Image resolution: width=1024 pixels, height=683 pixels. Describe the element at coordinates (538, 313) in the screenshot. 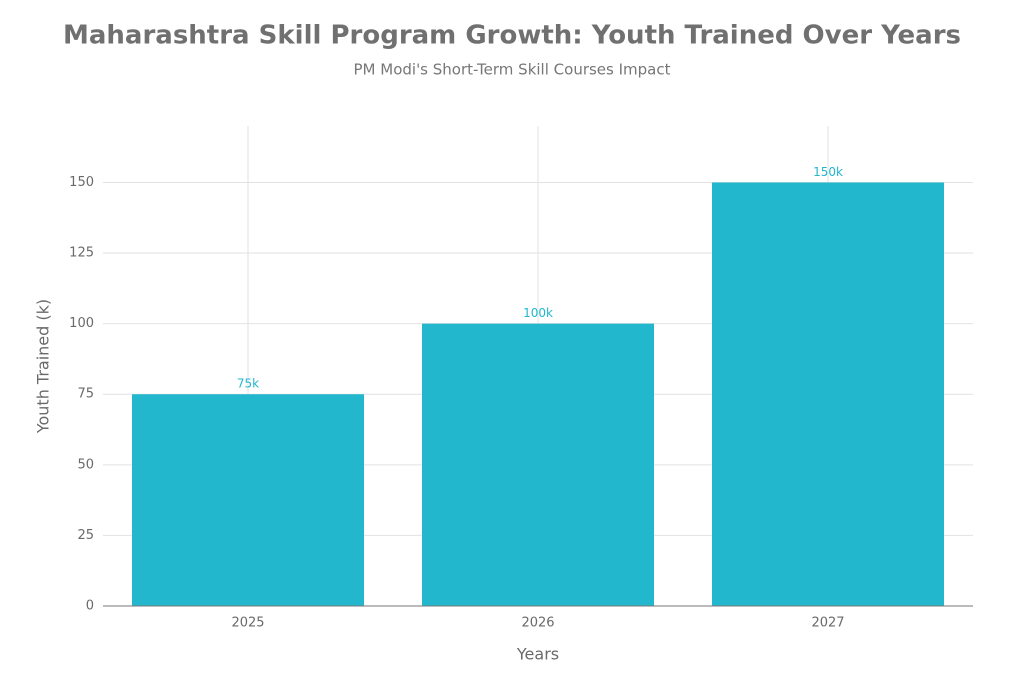

I see `value-label: 100k` at that location.